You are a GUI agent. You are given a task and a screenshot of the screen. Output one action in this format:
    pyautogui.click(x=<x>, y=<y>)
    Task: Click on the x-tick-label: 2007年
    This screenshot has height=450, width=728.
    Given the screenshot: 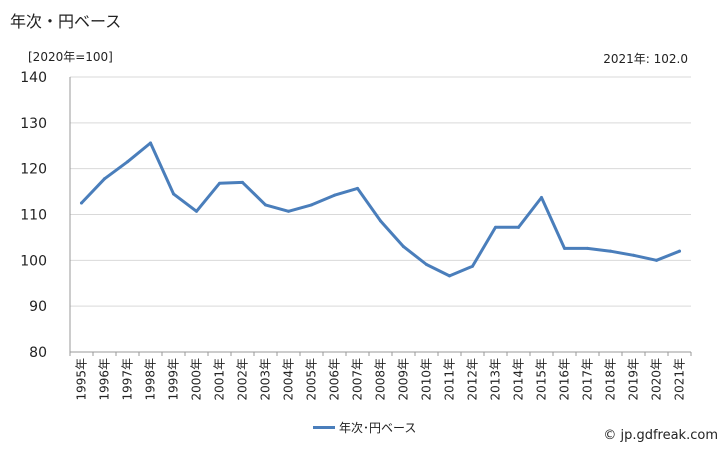 What is the action you would take?
    pyautogui.click(x=358, y=379)
    